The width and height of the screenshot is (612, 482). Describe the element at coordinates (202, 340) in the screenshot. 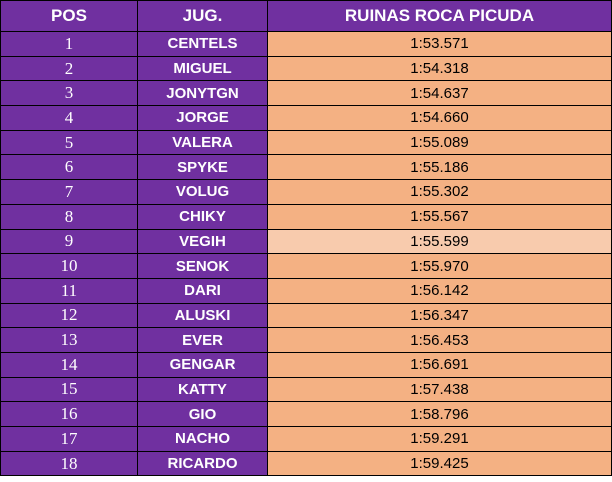

I see `player-name-cell: EVER` at that location.